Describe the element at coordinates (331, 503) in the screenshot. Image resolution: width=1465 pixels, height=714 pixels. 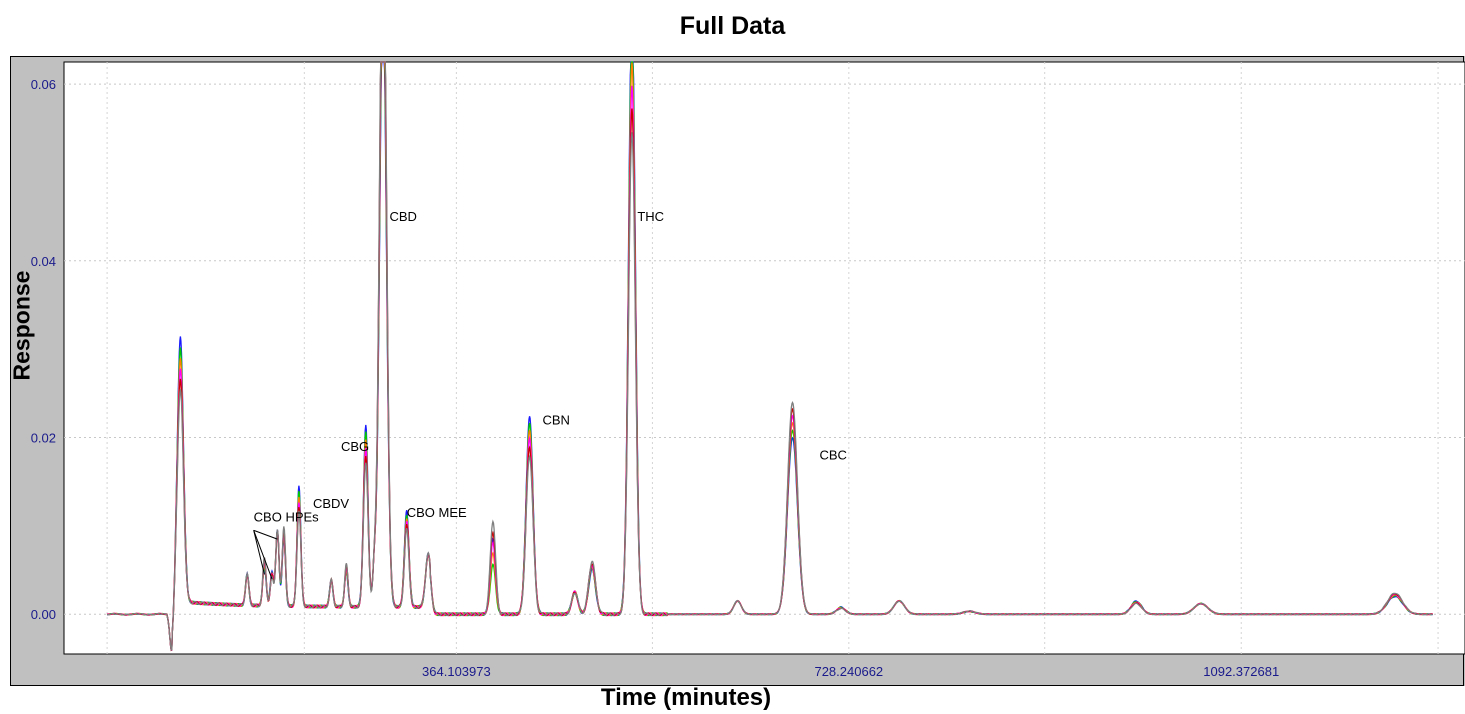
I see `peak-annotation: CBDV` at that location.